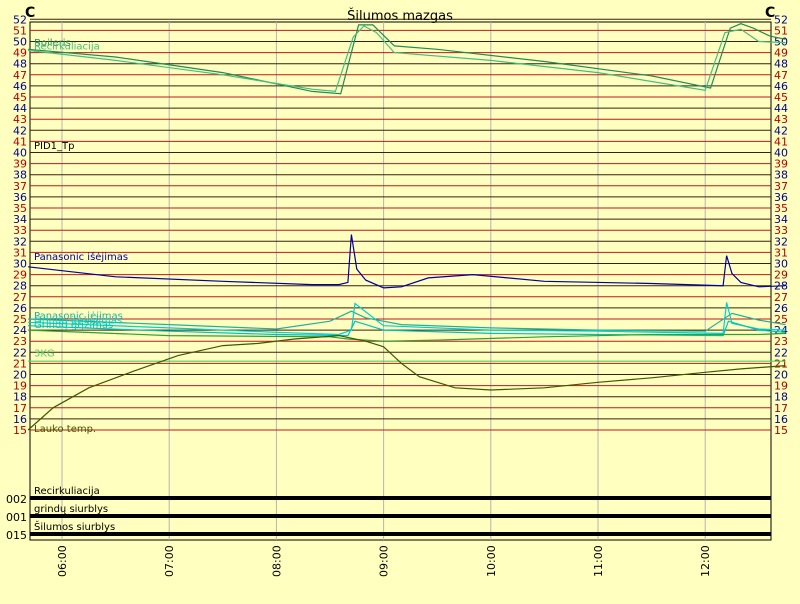 The width and height of the screenshot is (800, 604). Describe the element at coordinates (781, 175) in the screenshot. I see `y-tick-label-right: 38` at that location.